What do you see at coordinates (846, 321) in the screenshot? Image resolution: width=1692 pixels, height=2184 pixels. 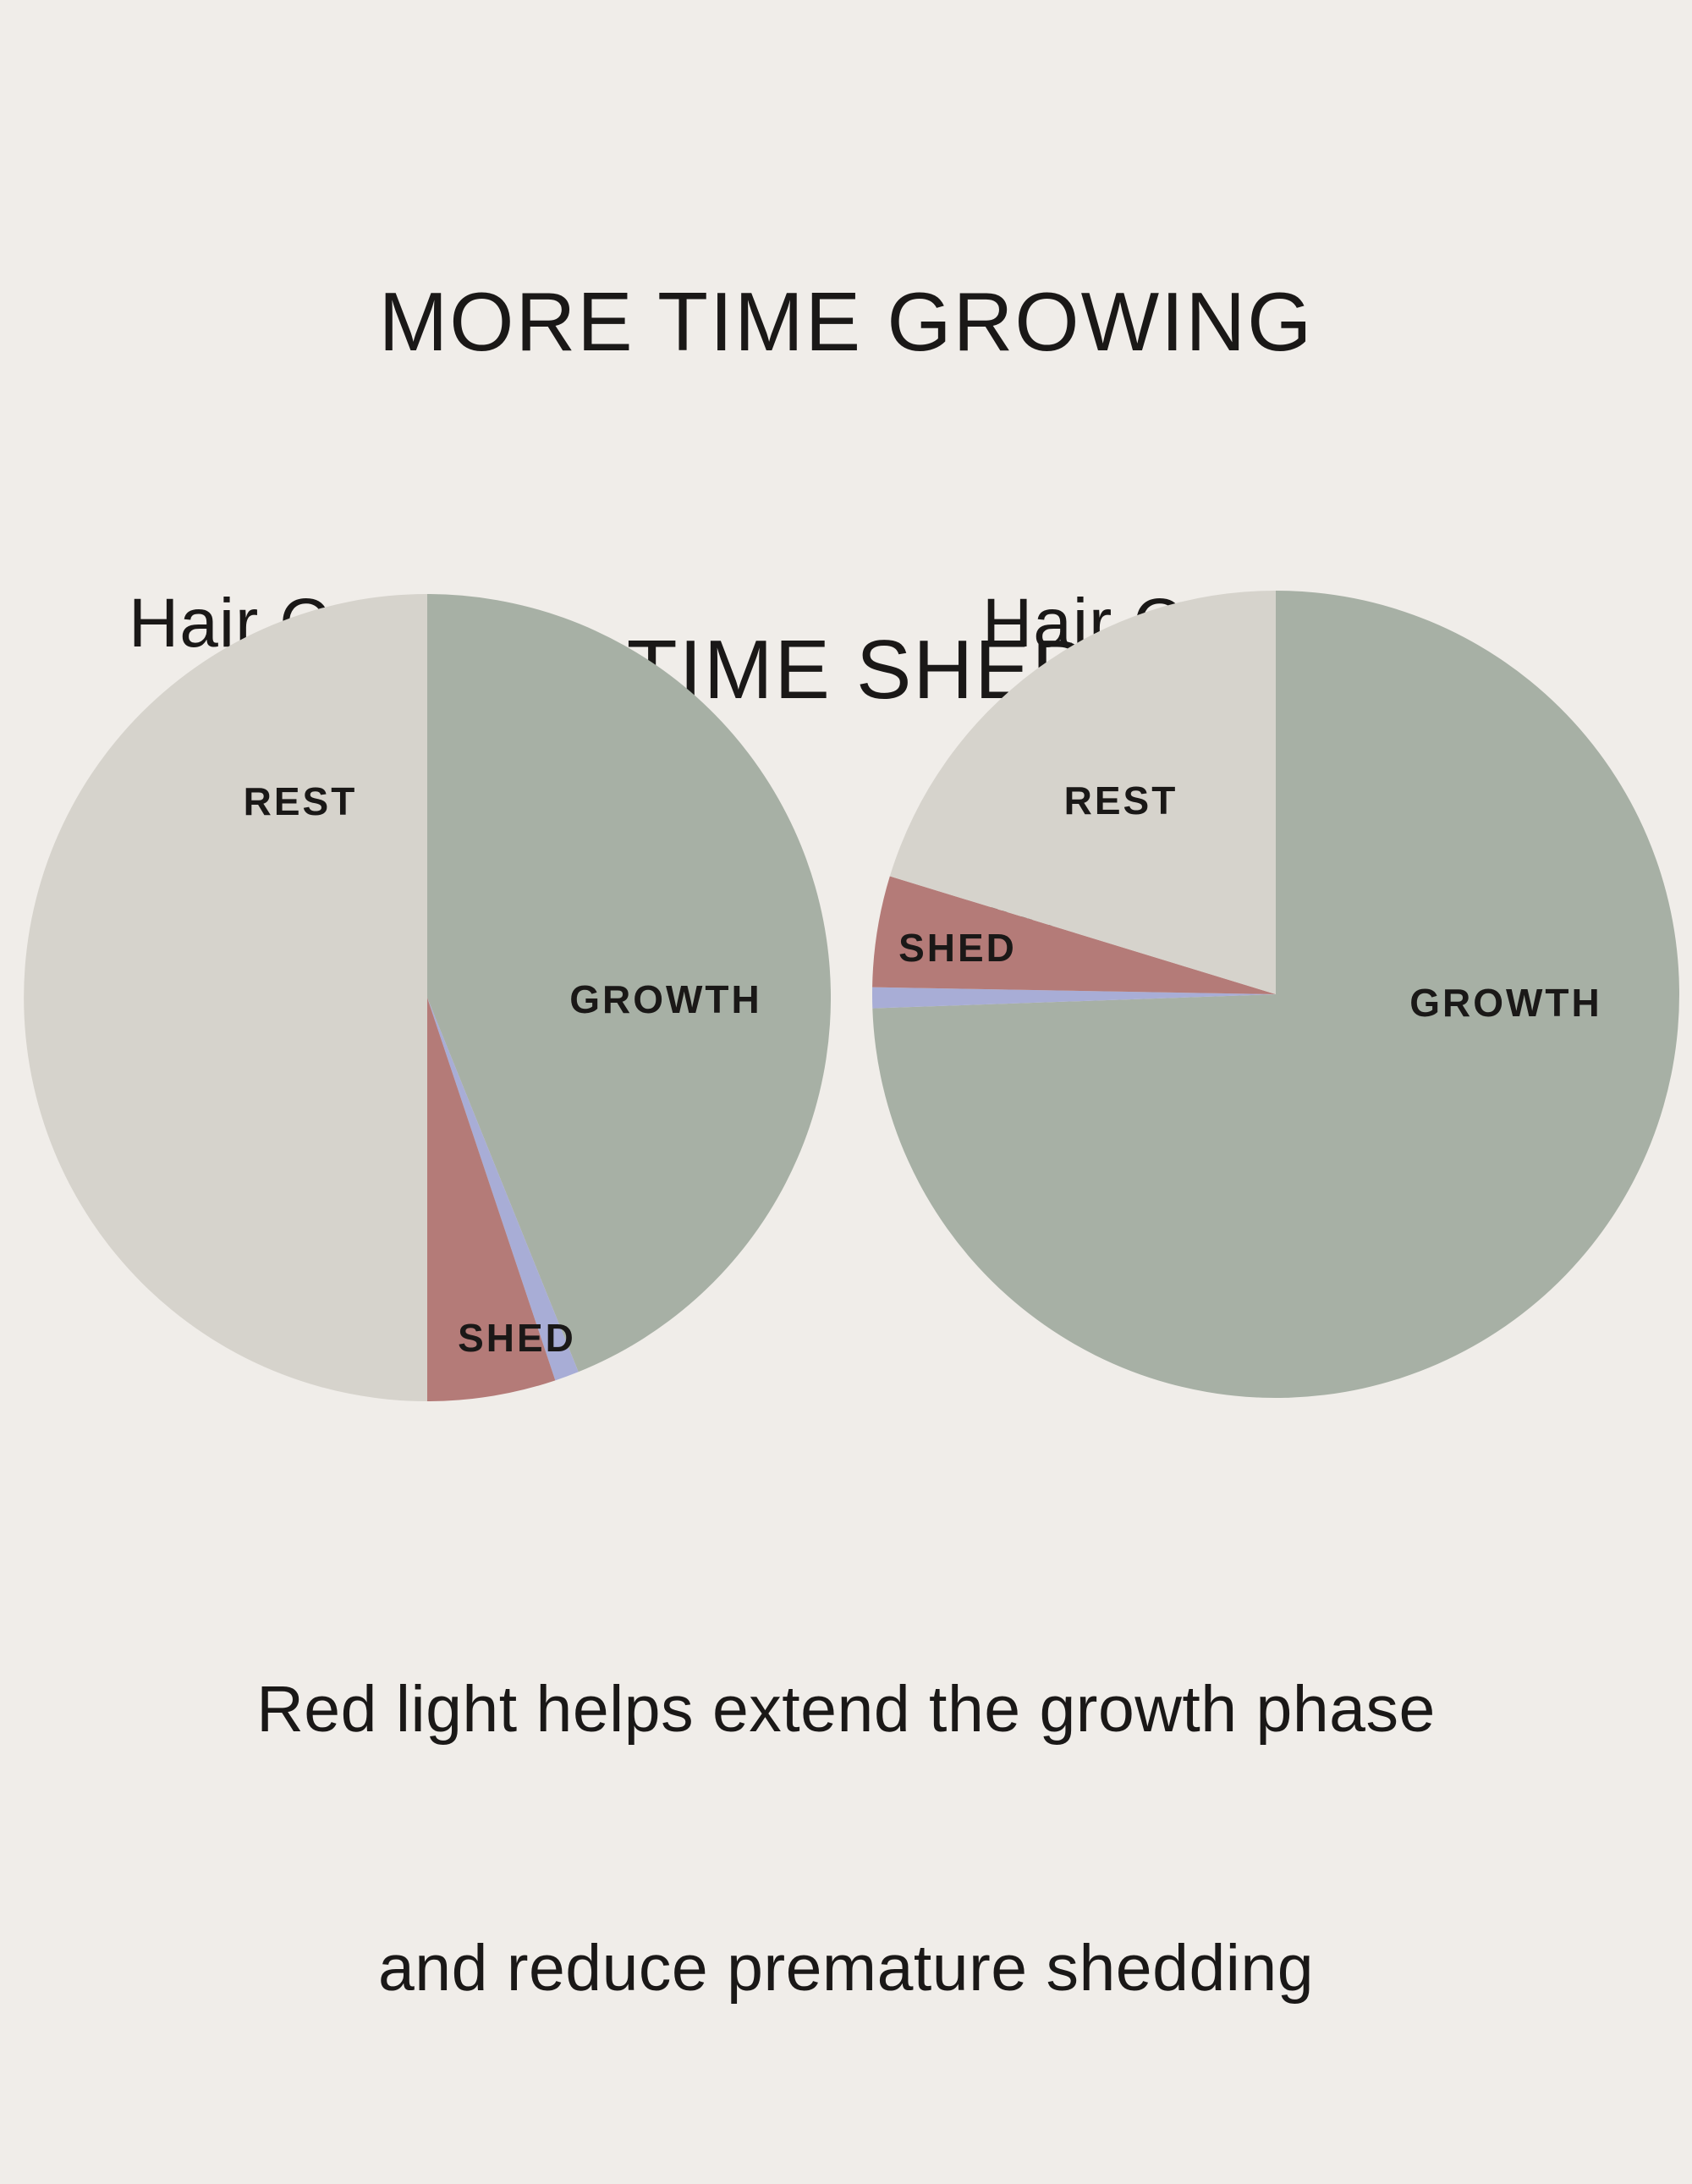 I see `page-title-line1: MORE TIME GROWING` at bounding box center [846, 321].